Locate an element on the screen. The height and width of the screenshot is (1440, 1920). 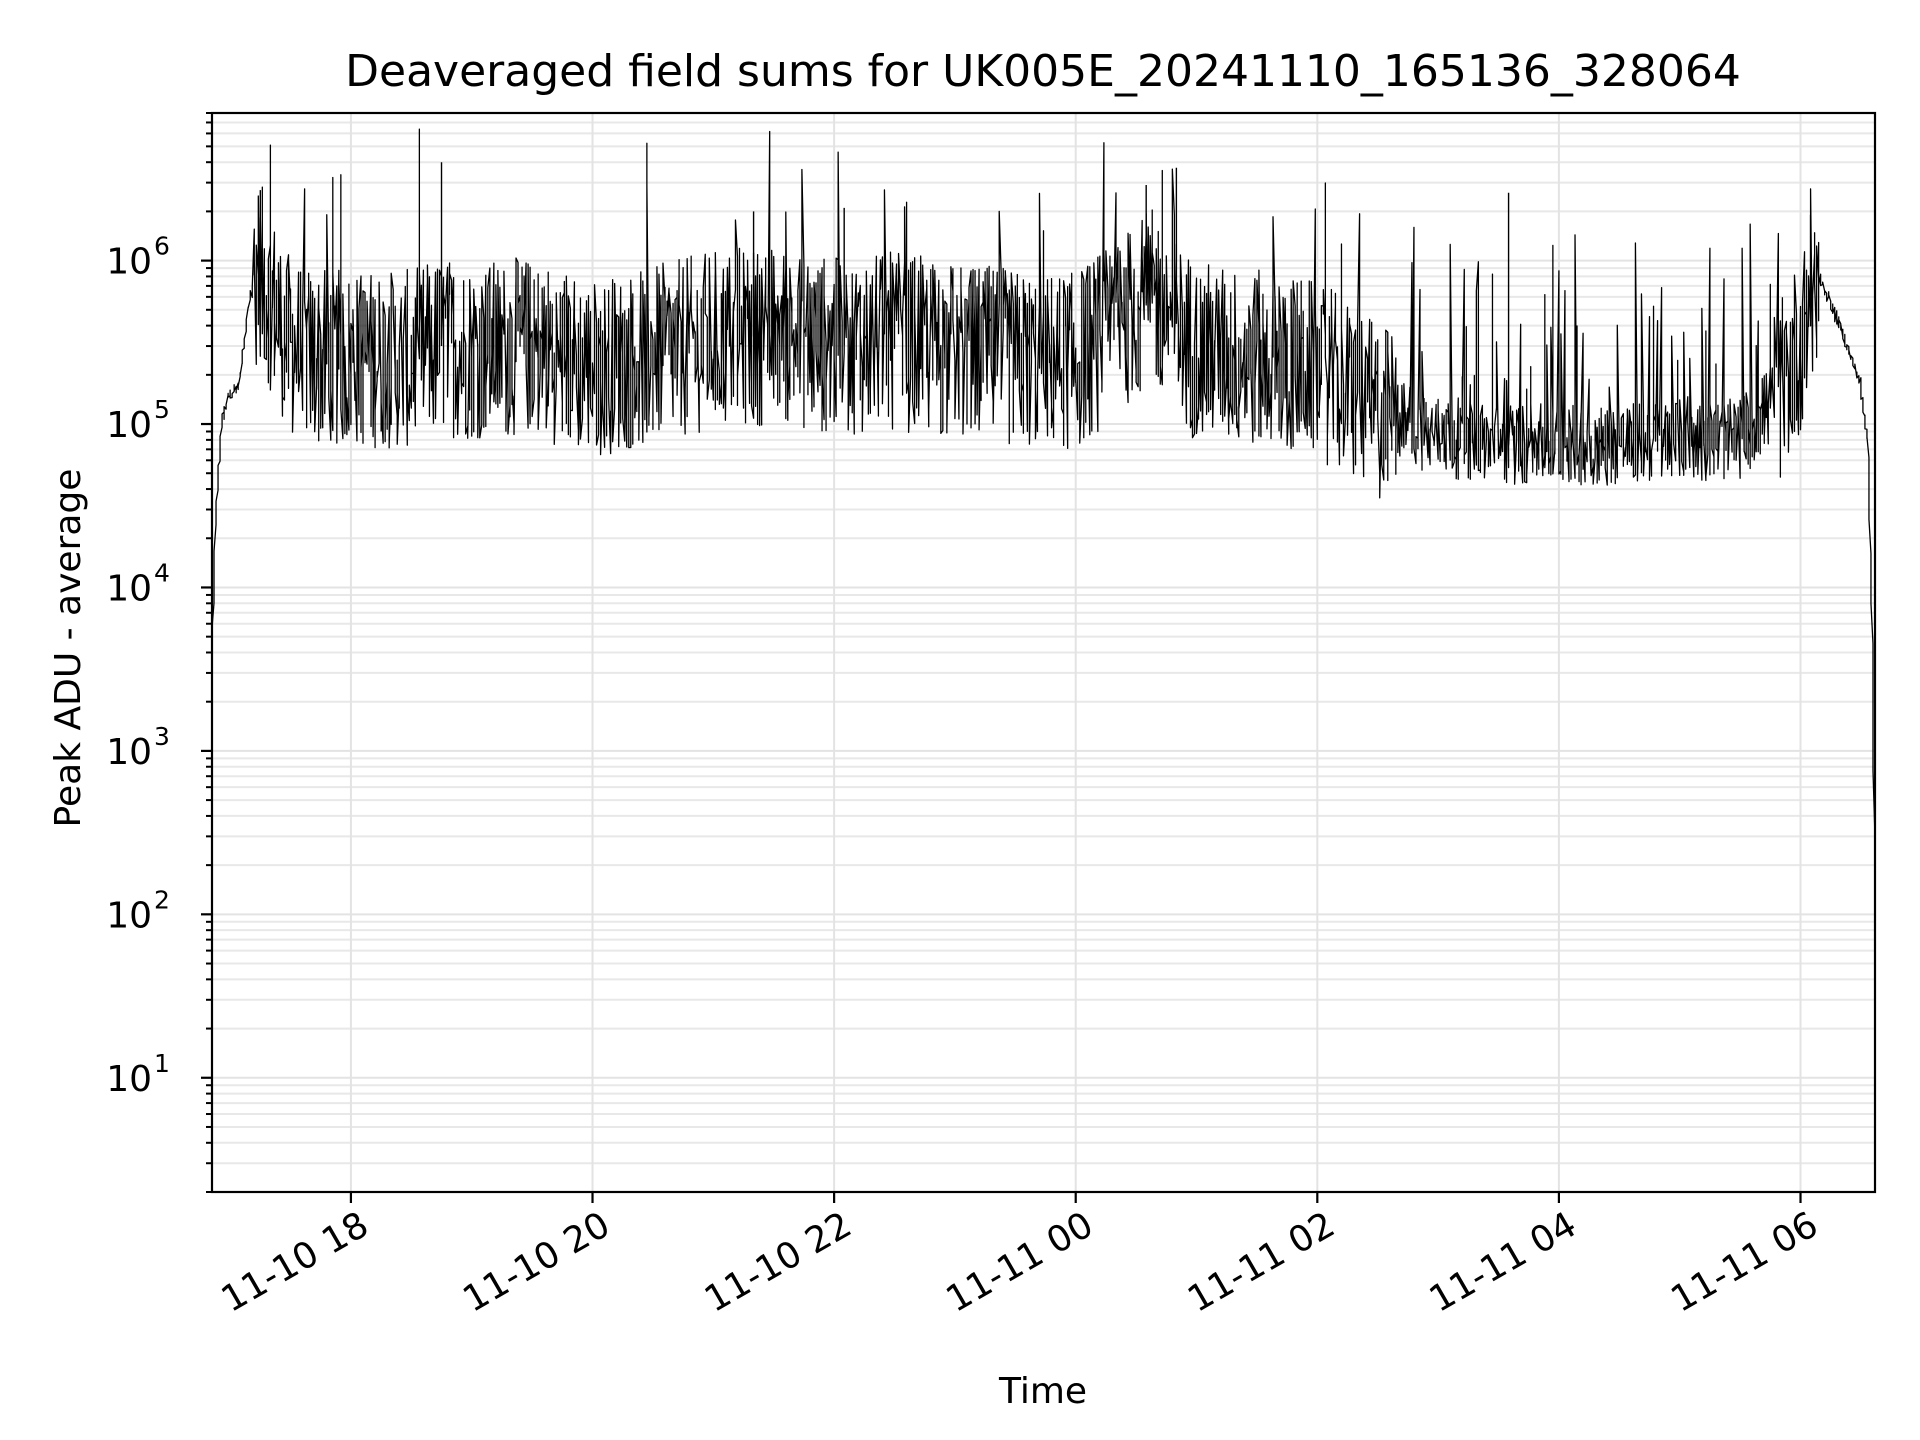
x-axis-label: Time is located at coordinates (1042, 1391).